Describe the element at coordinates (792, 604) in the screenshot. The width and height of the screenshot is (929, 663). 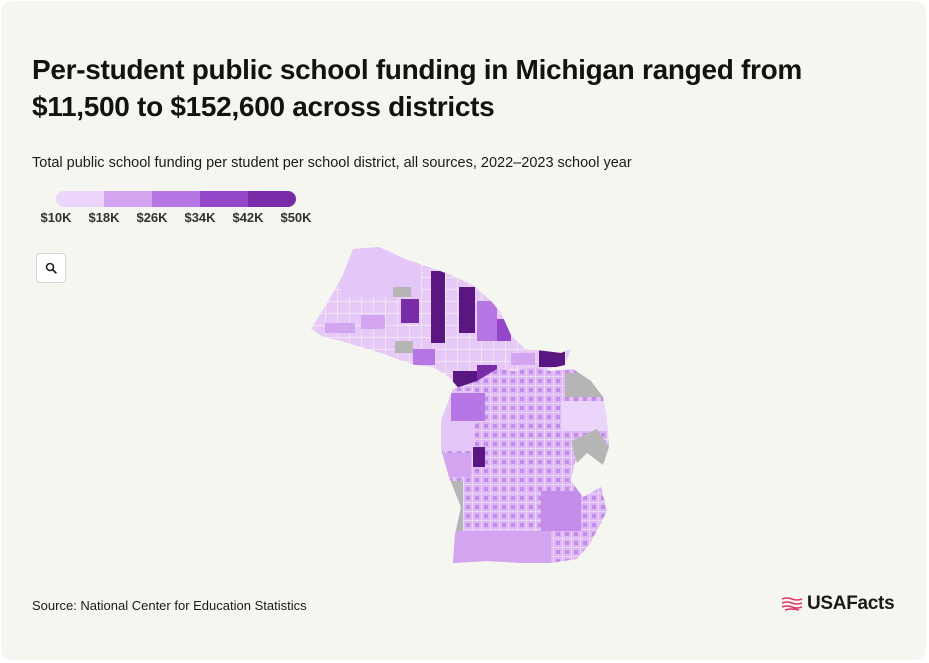
I see `us-flag-icon` at that location.